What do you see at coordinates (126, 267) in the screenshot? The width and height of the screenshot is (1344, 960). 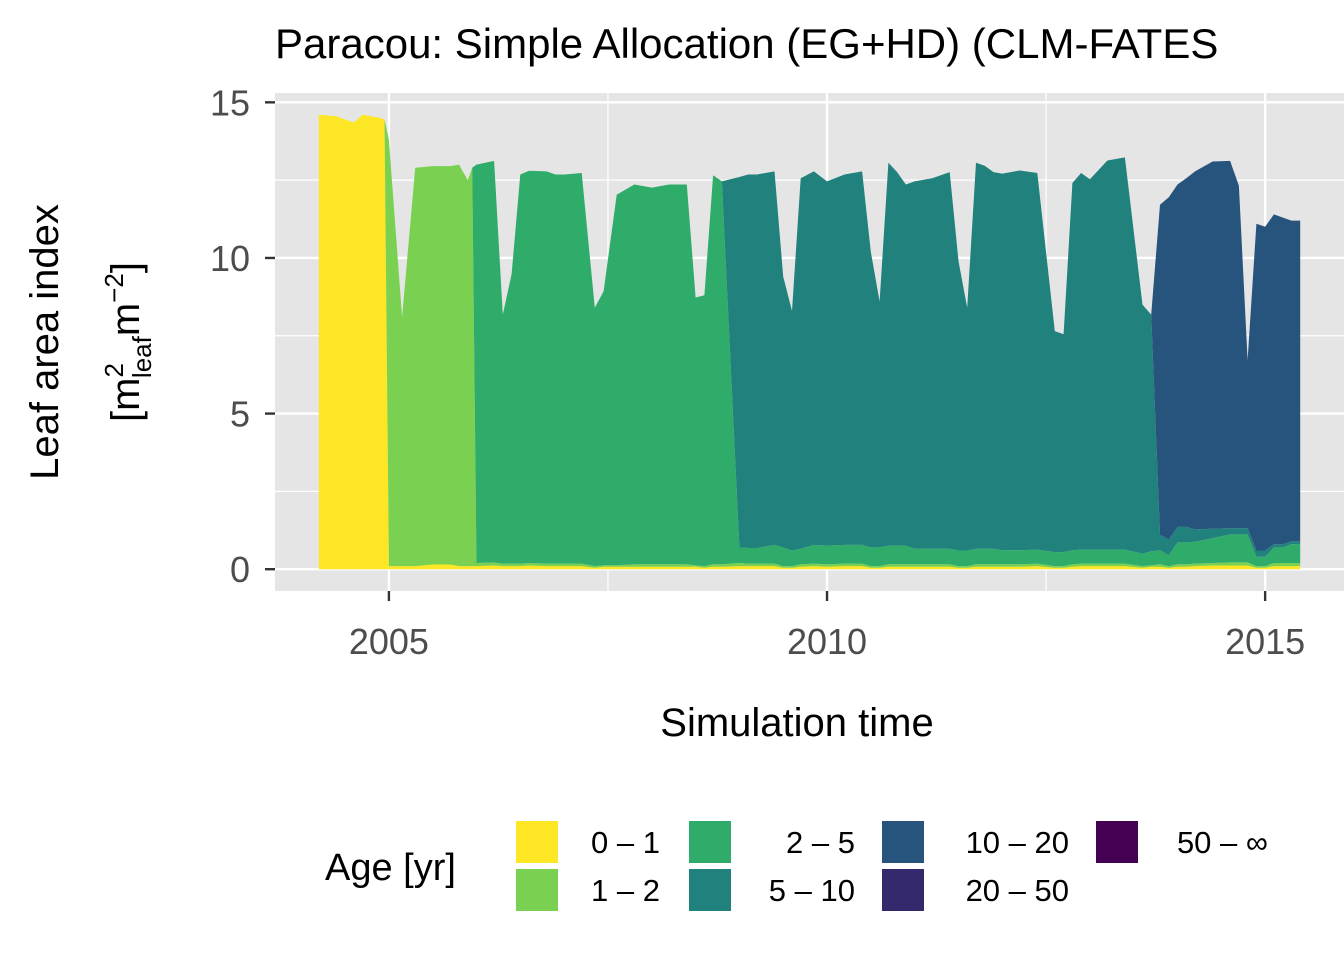 I see `ylabel-close: ]` at bounding box center [126, 267].